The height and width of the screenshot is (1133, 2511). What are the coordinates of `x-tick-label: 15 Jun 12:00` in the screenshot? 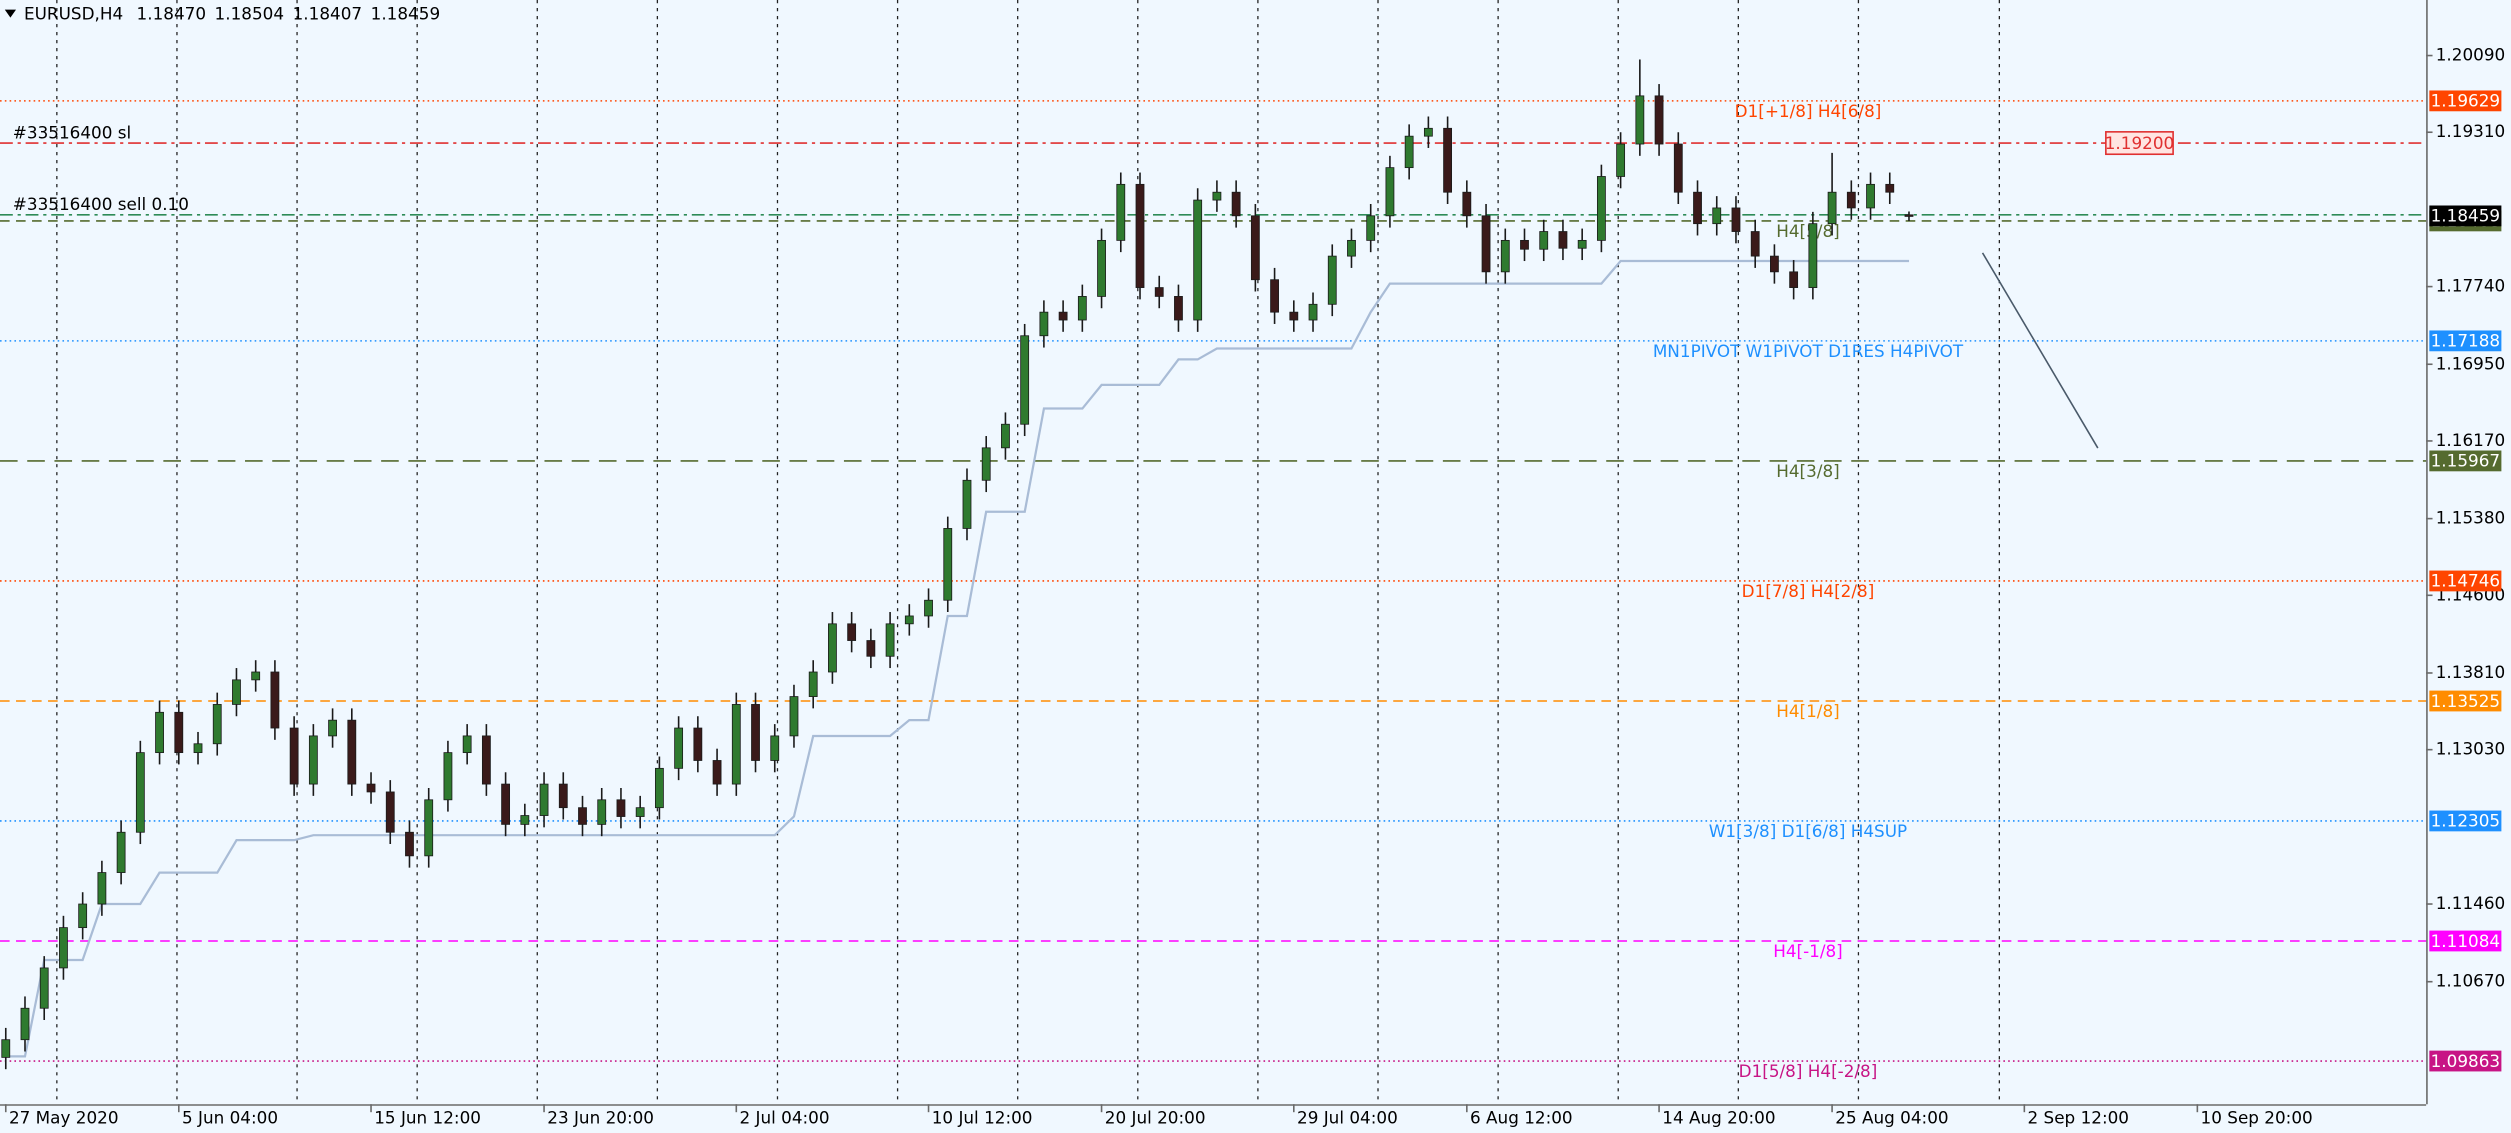 It's located at (427, 1118).